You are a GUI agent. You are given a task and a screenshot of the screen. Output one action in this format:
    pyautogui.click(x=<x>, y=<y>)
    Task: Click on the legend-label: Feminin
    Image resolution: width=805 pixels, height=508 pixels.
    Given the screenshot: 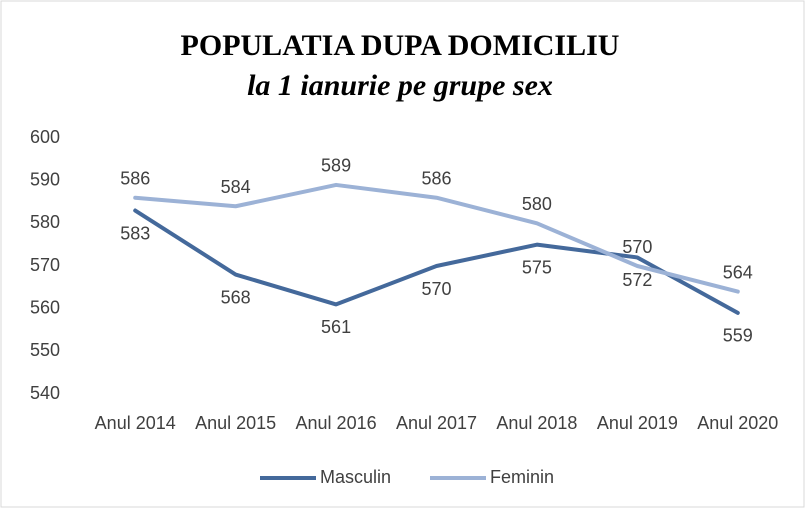 What is the action you would take?
    pyautogui.click(x=522, y=477)
    